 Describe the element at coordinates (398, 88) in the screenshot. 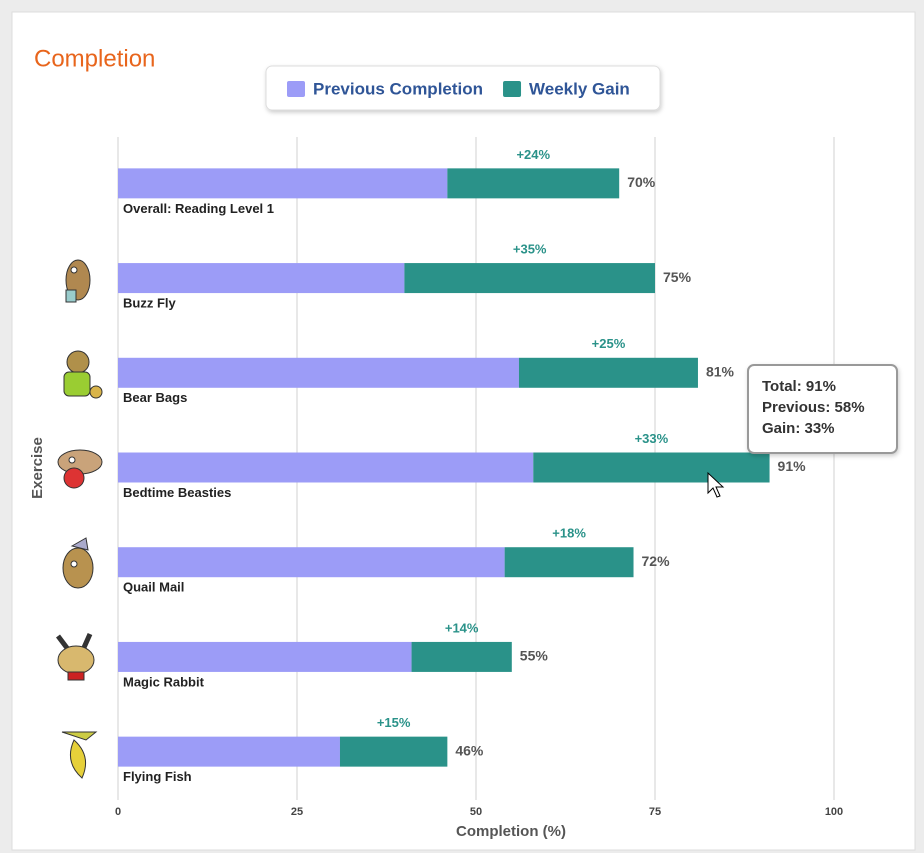

I see `legend-label: Previous Completion` at that location.